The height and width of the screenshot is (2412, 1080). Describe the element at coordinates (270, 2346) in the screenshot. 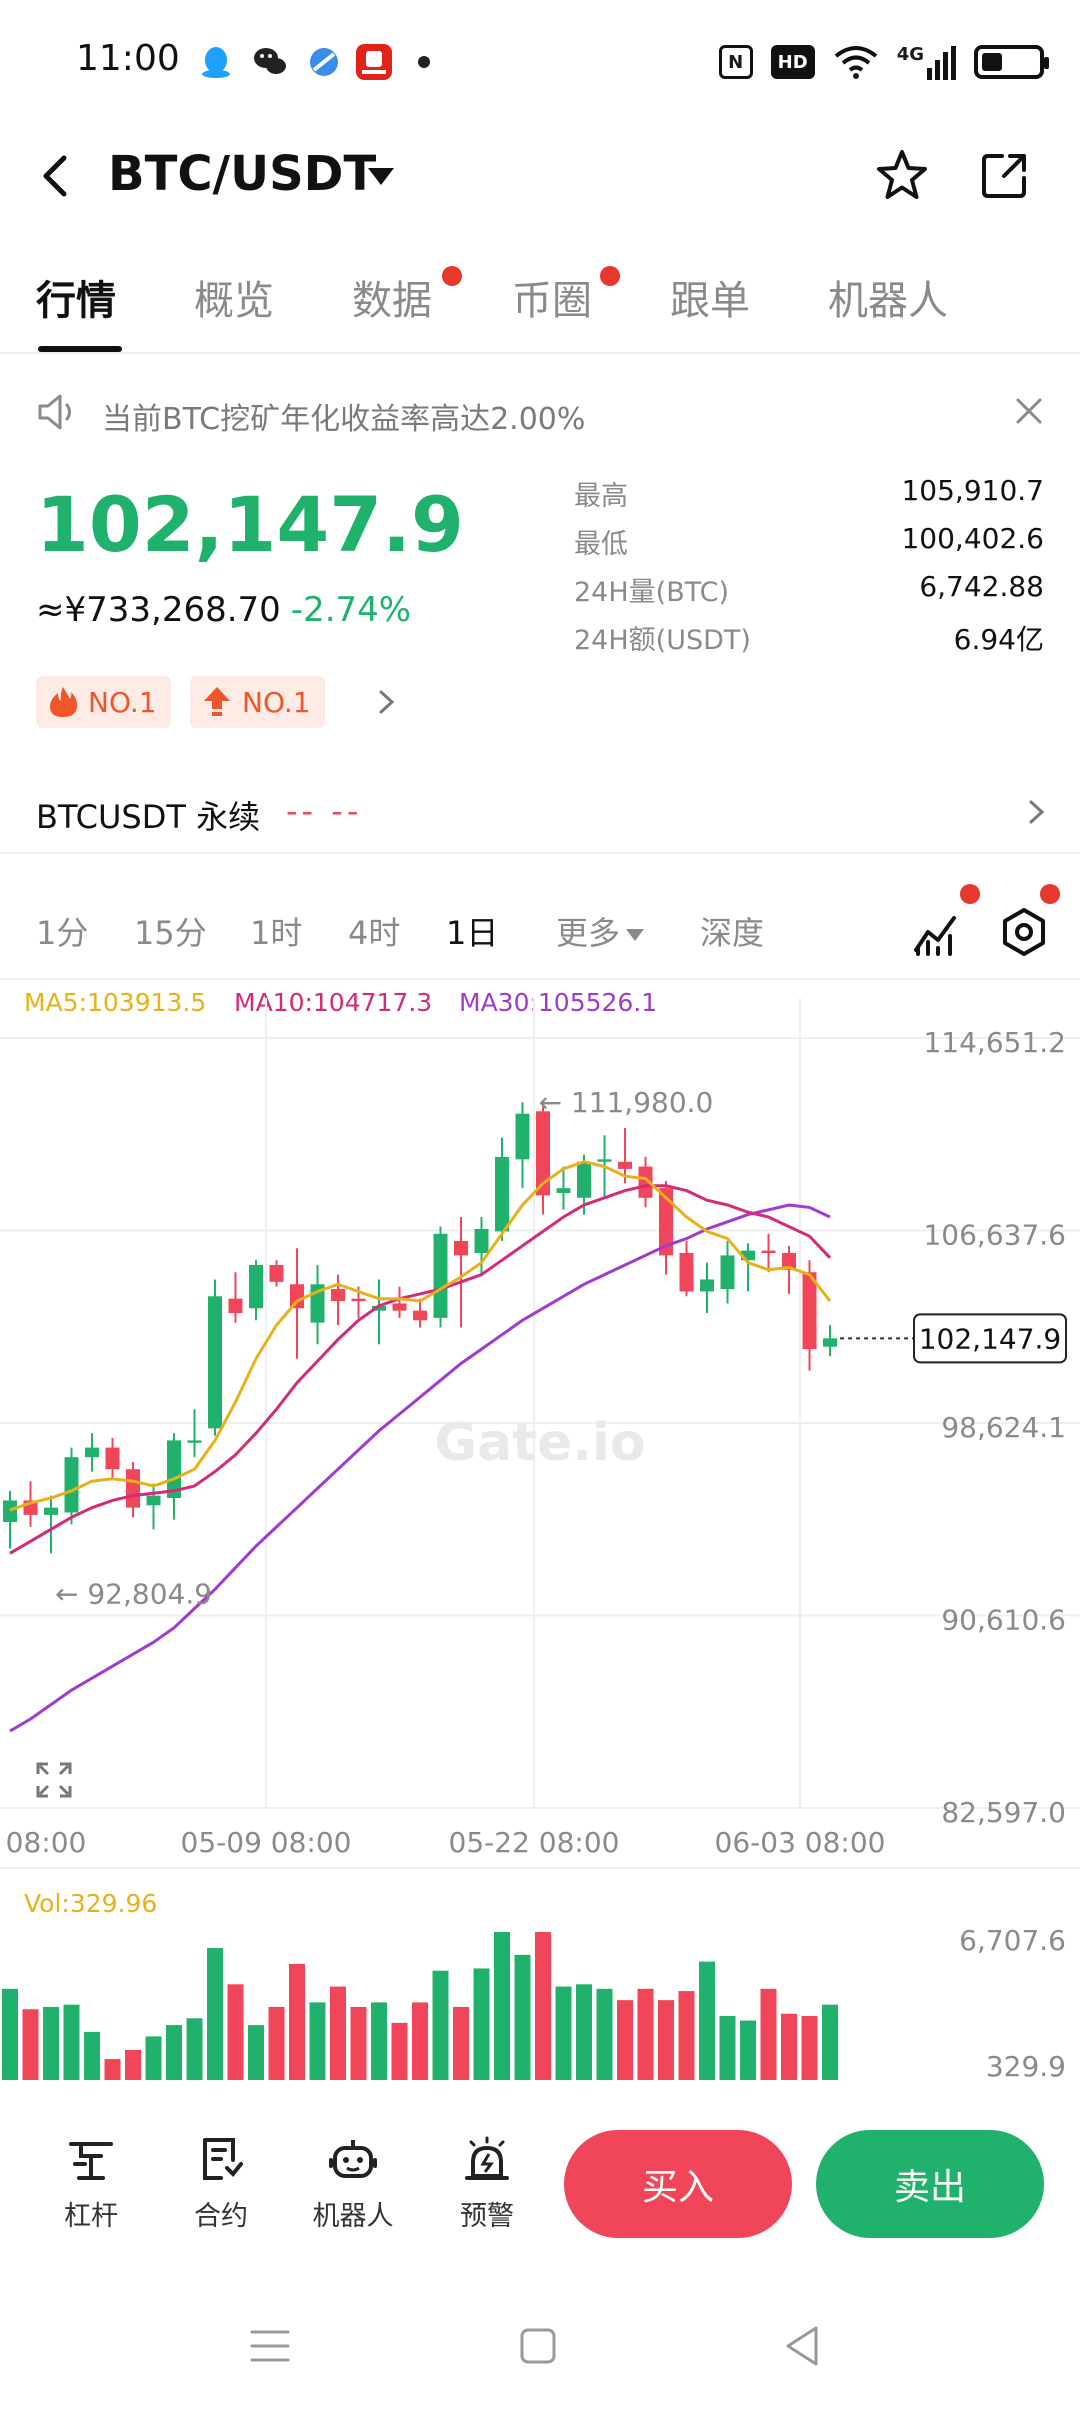

I see `menu-nav-icon` at that location.